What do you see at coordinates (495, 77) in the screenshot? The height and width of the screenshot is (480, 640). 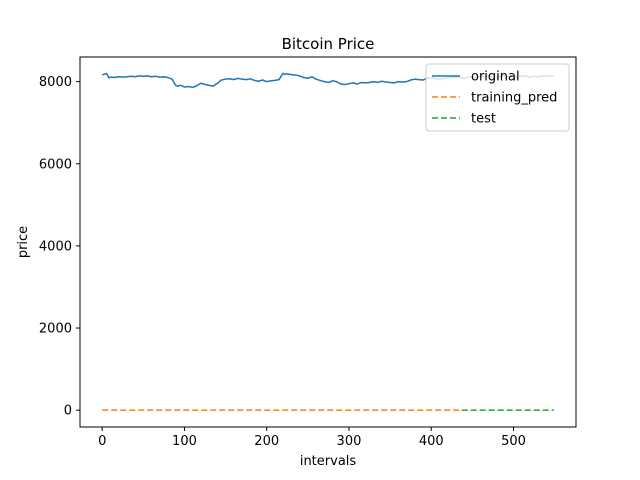 I see `legend-label-original: original` at bounding box center [495, 77].